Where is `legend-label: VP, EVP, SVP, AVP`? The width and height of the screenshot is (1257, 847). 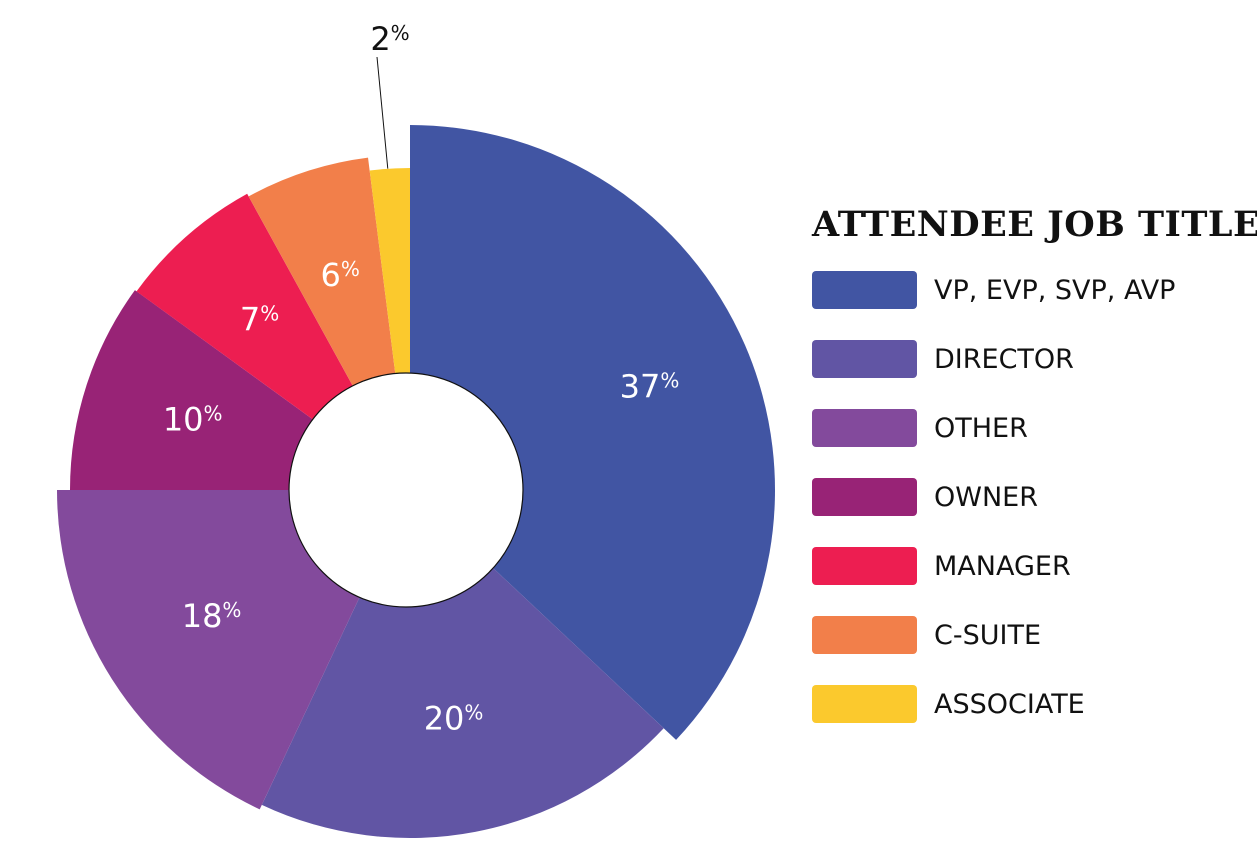
legend-label: VP, EVP, SVP, AVP is located at coordinates (1055, 290).